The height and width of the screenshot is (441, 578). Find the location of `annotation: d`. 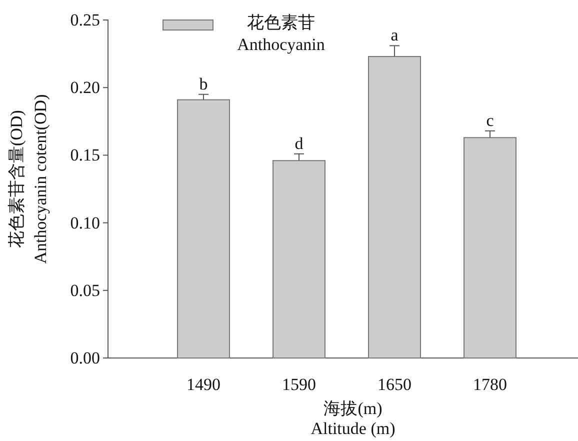

annotation: d is located at coordinates (299, 143).